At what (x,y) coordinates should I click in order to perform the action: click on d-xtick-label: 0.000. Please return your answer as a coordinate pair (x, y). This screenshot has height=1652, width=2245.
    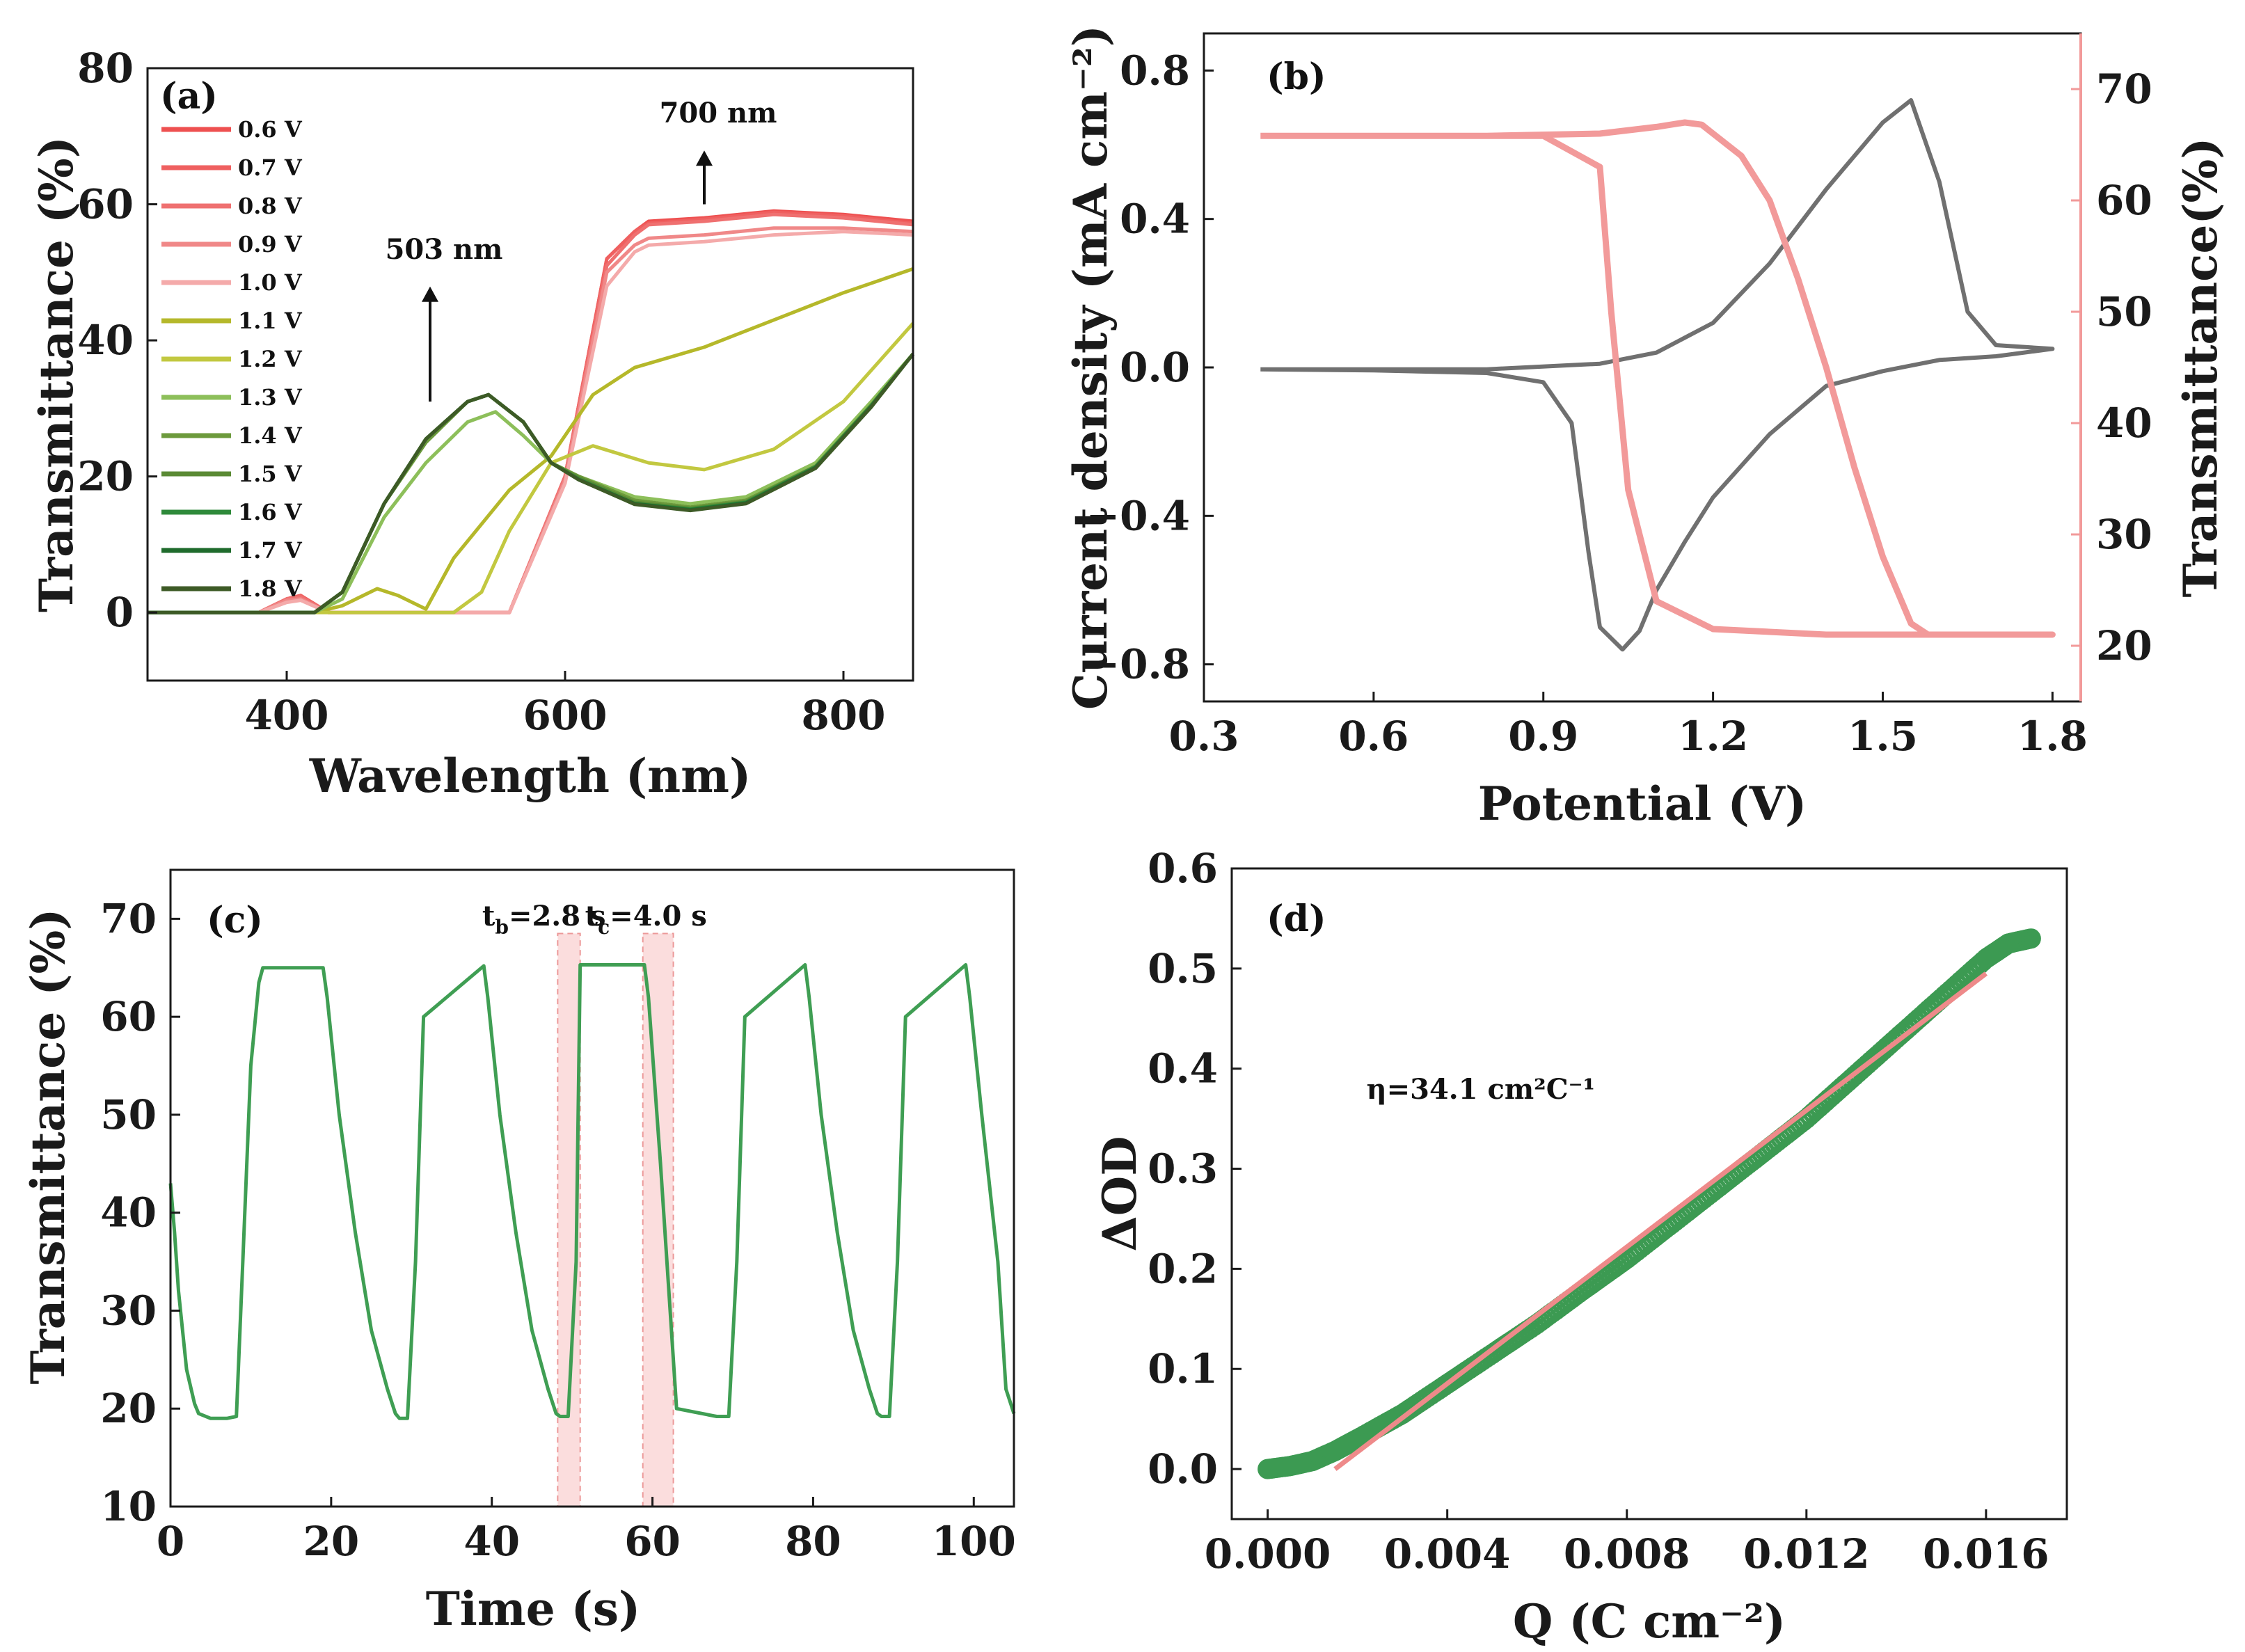
    Looking at the image, I should click on (1268, 1554).